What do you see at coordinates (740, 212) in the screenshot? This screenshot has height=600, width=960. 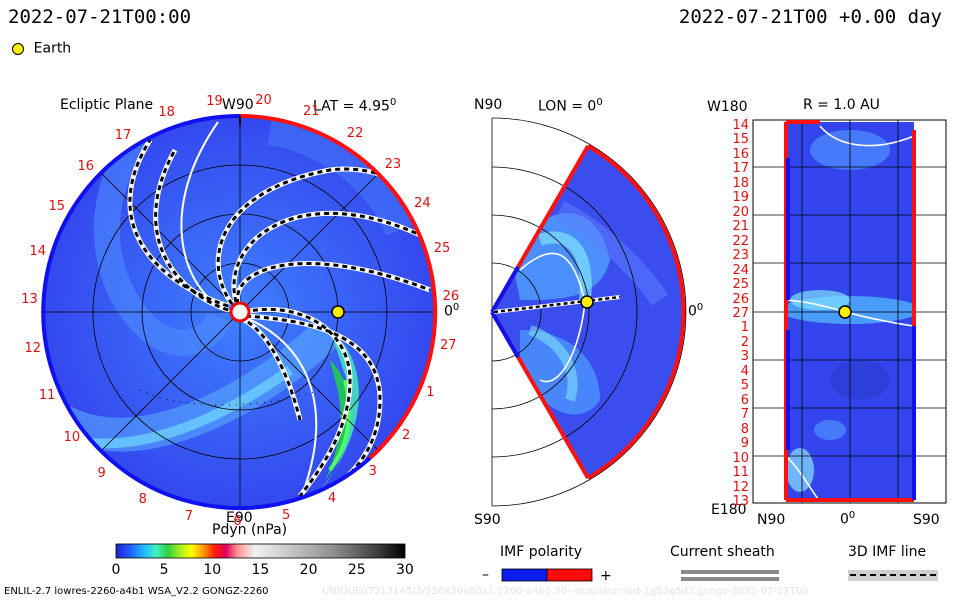 I see `sphere-rotation-number: 20` at bounding box center [740, 212].